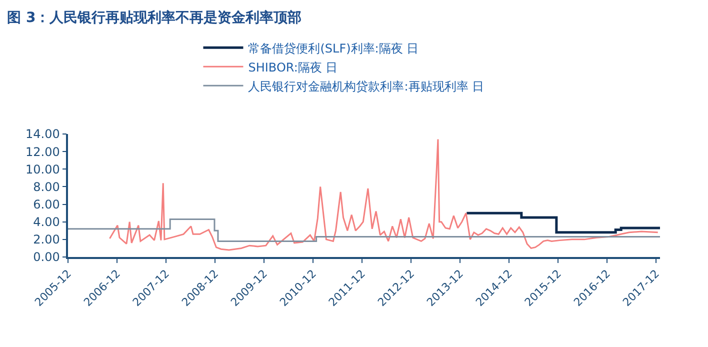  Describe the element at coordinates (46, 222) in the screenshot. I see `y-tick-label: 4.00` at that location.